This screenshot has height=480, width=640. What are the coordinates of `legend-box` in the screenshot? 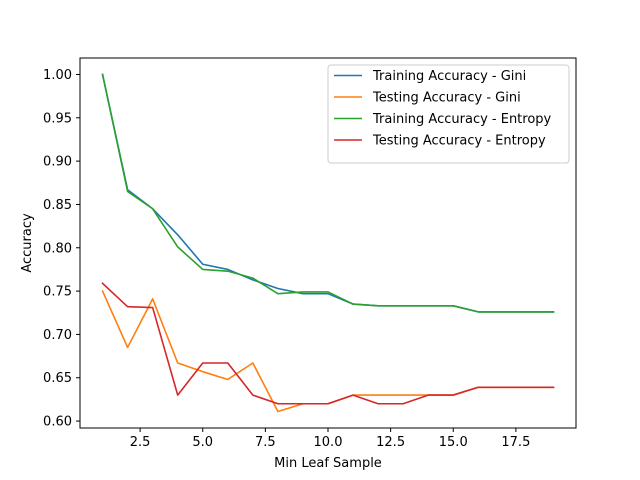 It's located at (448, 114).